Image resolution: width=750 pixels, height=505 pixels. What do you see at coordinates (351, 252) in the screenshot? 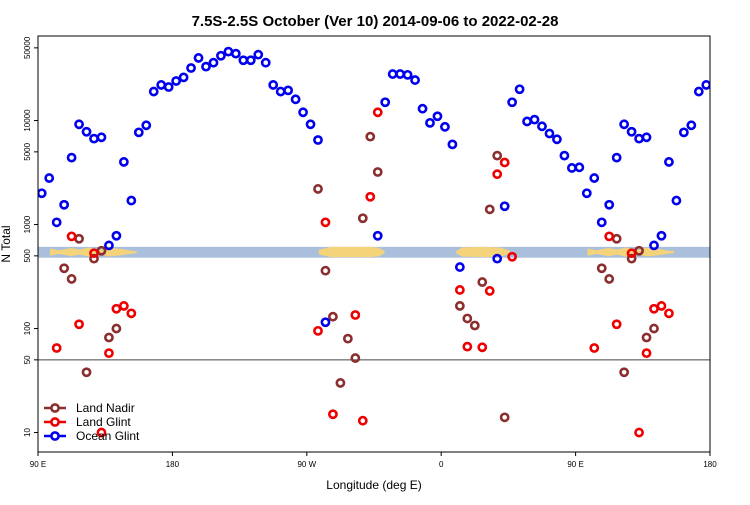
I see `map-land-patch` at bounding box center [351, 252].